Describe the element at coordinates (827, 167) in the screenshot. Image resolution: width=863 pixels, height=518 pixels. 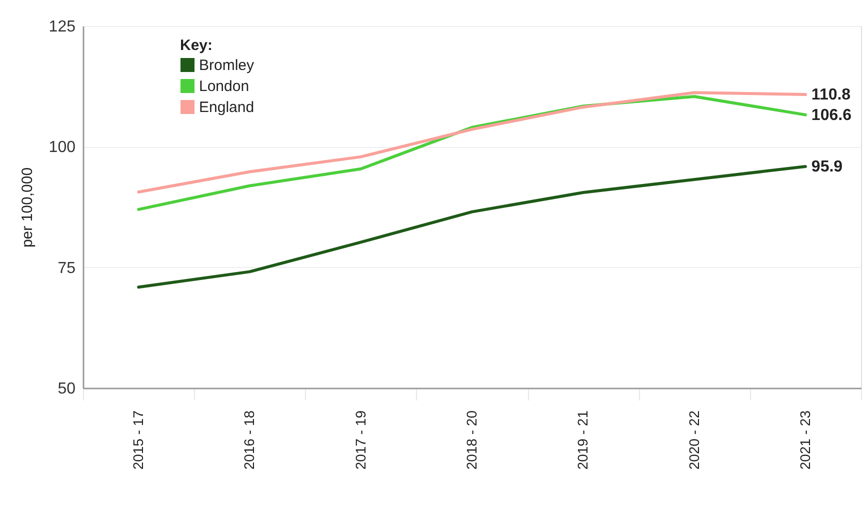
I see `data-label: 95.9` at that location.